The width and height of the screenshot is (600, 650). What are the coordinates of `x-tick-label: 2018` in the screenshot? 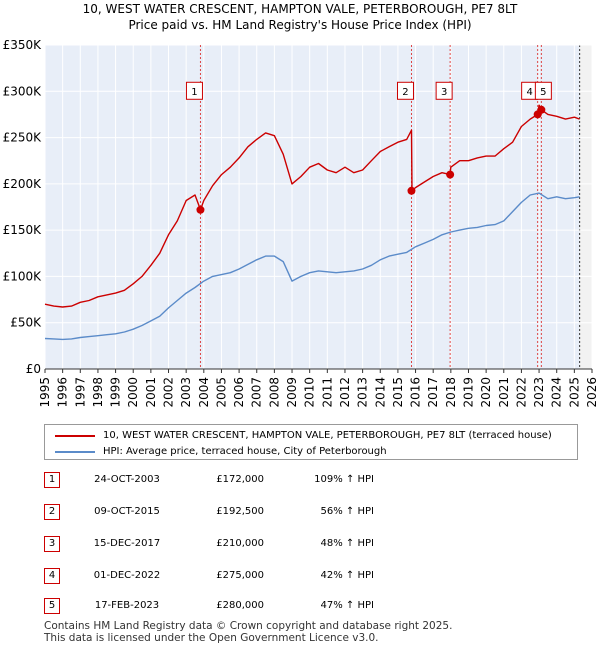 It's located at (451, 392).